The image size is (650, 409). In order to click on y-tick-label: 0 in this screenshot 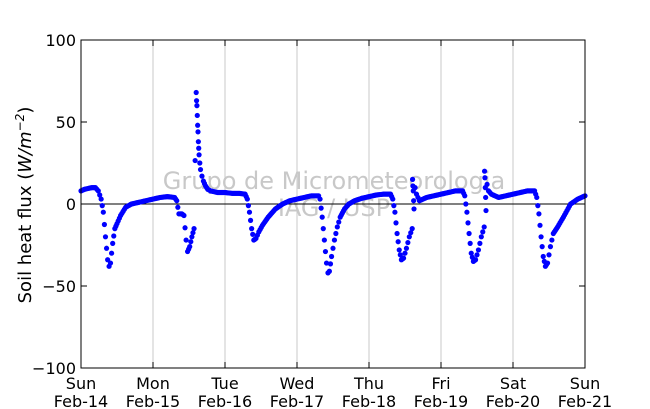, I will do `click(71, 204)`.